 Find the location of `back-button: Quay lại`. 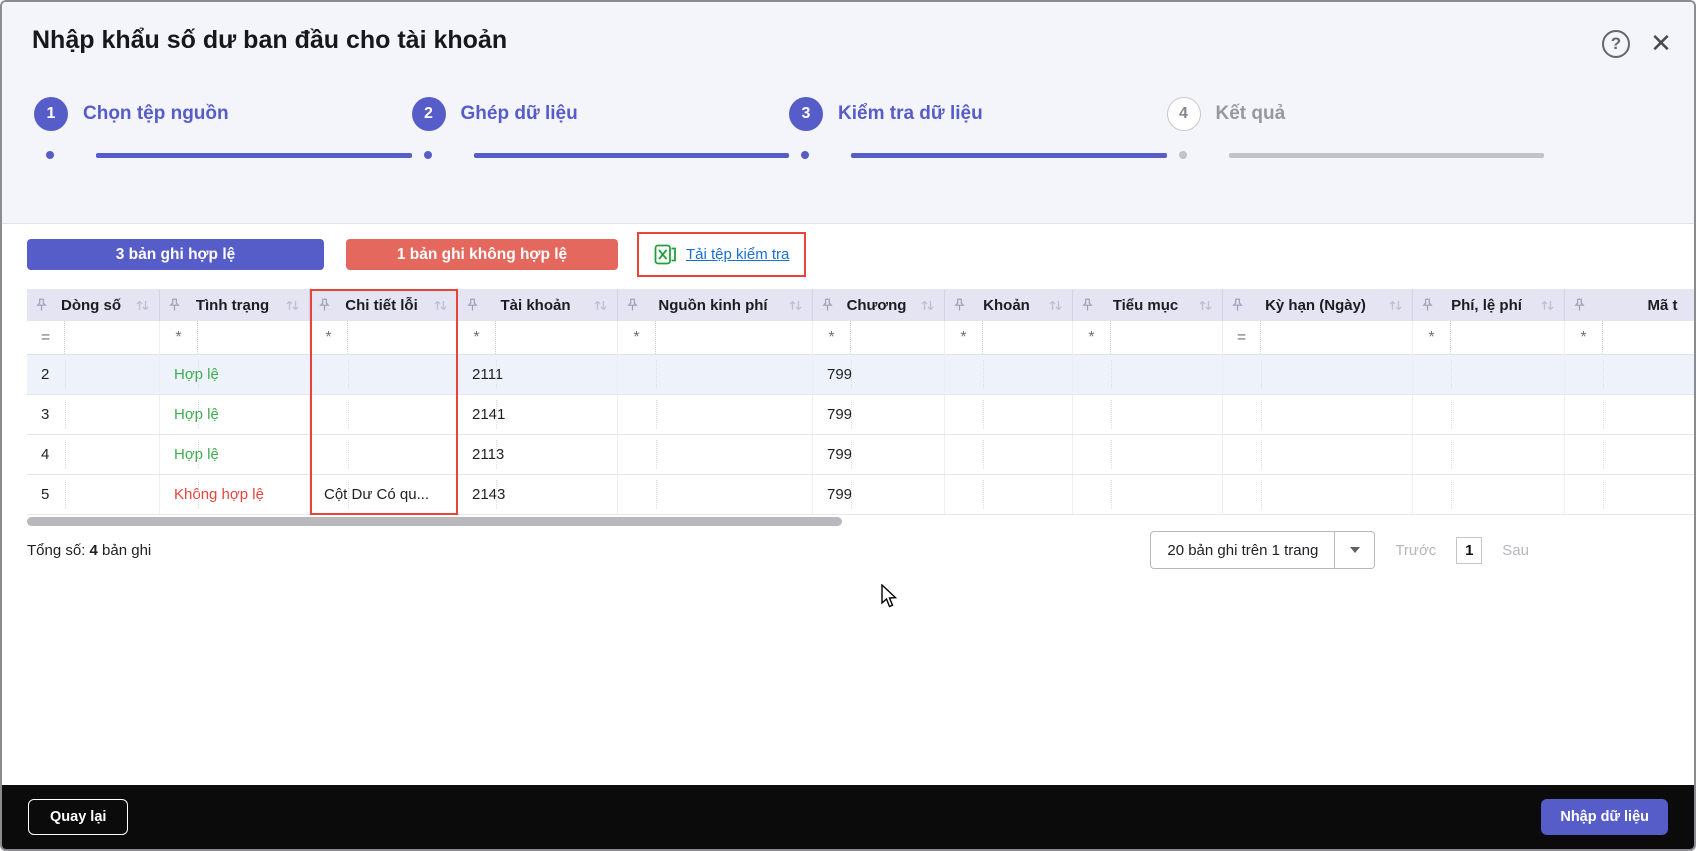

back-button: Quay lại is located at coordinates (78, 817).